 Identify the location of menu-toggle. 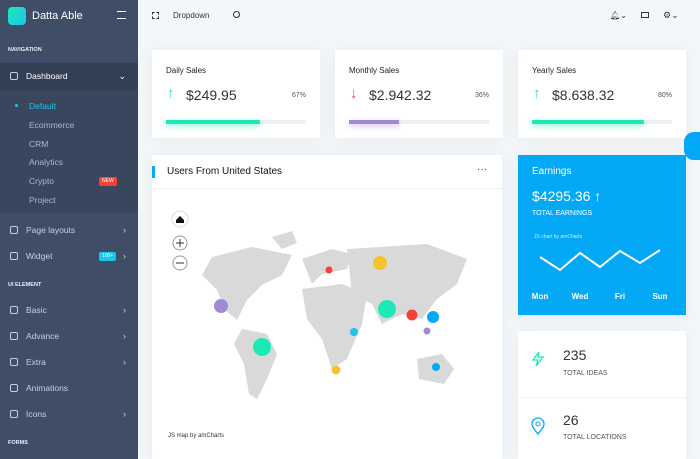
(121, 15).